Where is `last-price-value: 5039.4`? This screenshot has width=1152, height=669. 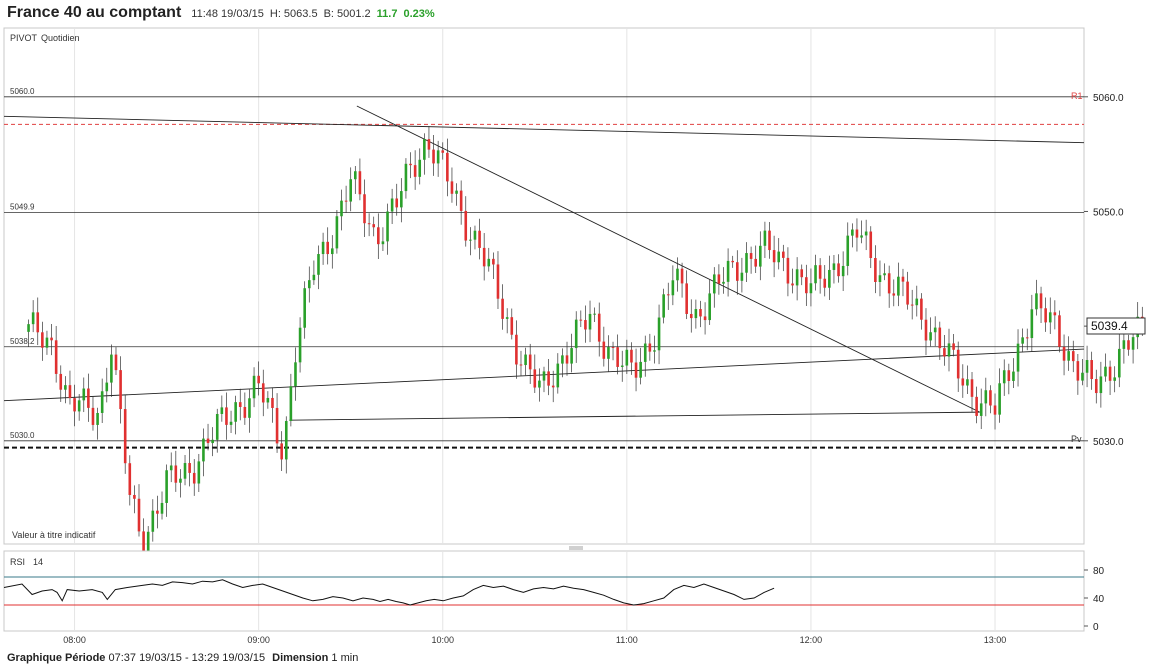 last-price-value: 5039.4 is located at coordinates (1109, 326).